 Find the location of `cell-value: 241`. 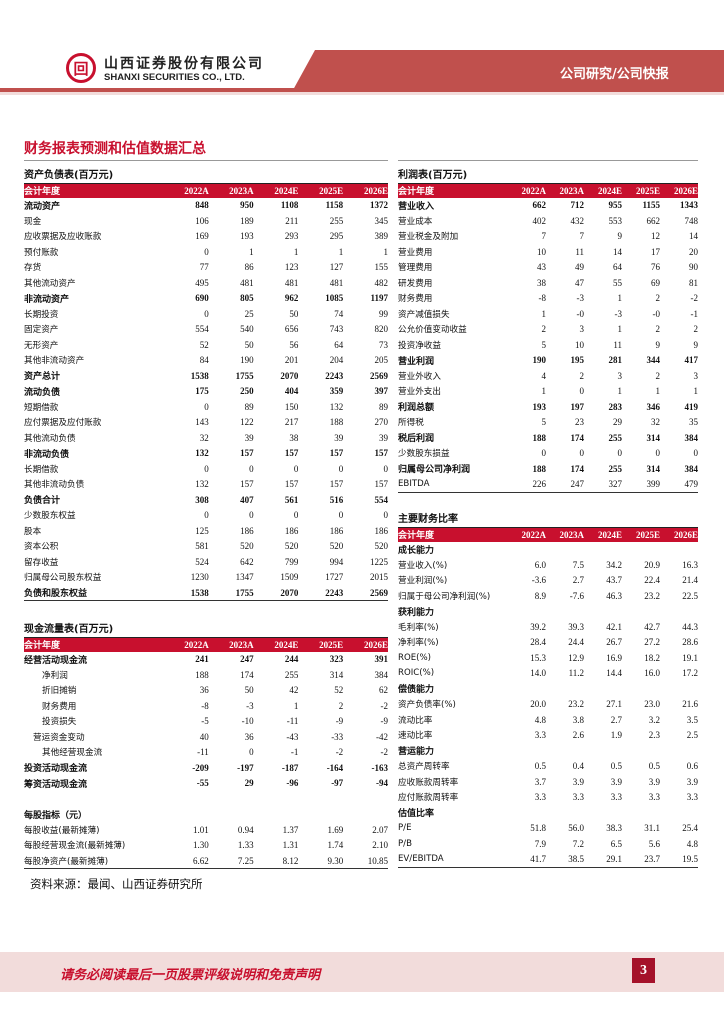

cell-value: 241 is located at coordinates (202, 659).